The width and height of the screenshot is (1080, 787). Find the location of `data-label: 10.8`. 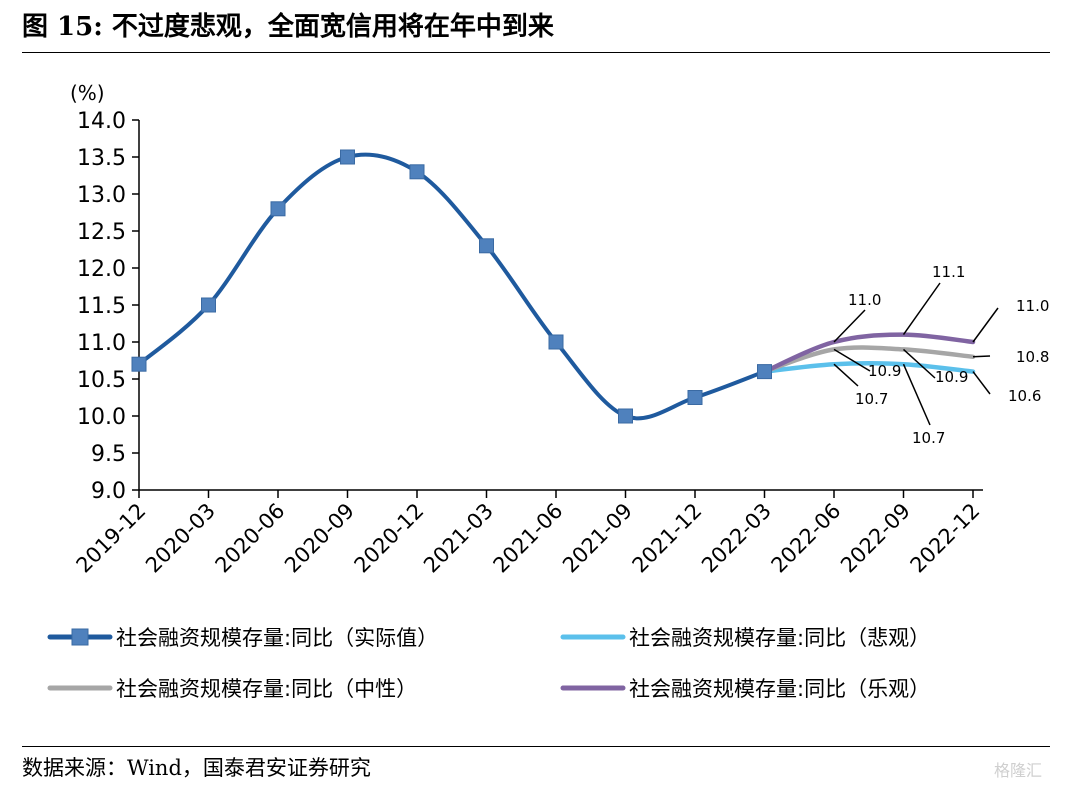

data-label: 10.8 is located at coordinates (1032, 357).